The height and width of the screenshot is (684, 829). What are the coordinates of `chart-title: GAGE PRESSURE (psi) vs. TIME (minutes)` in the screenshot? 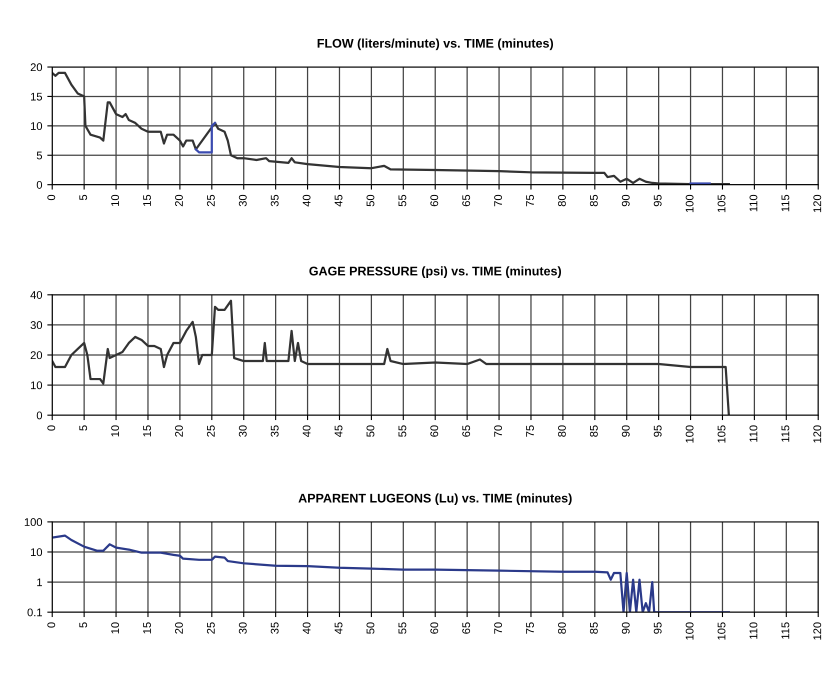 It's located at (435, 272).